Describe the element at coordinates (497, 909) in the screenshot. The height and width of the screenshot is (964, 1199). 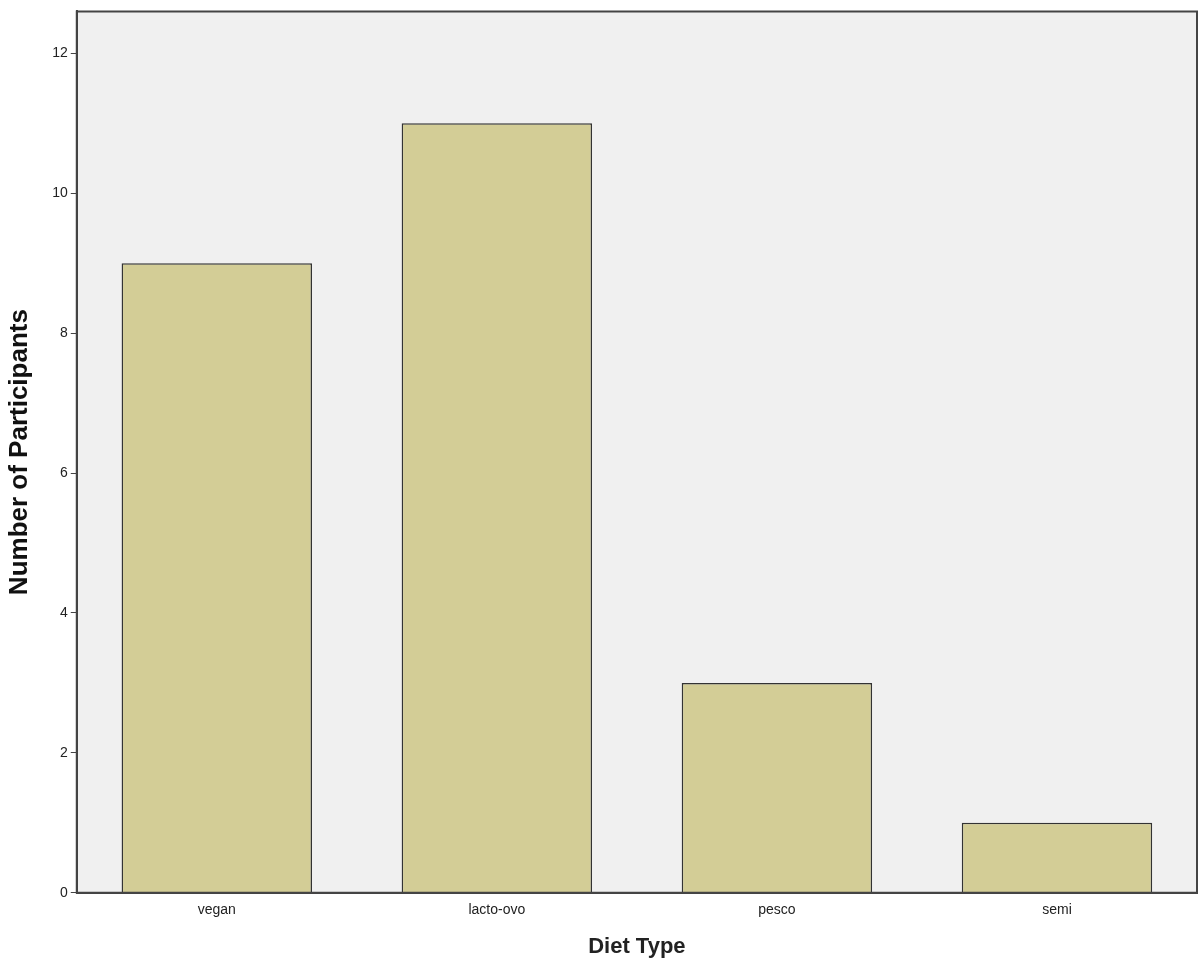
I see `x-tick-label: lacto-ovo` at that location.